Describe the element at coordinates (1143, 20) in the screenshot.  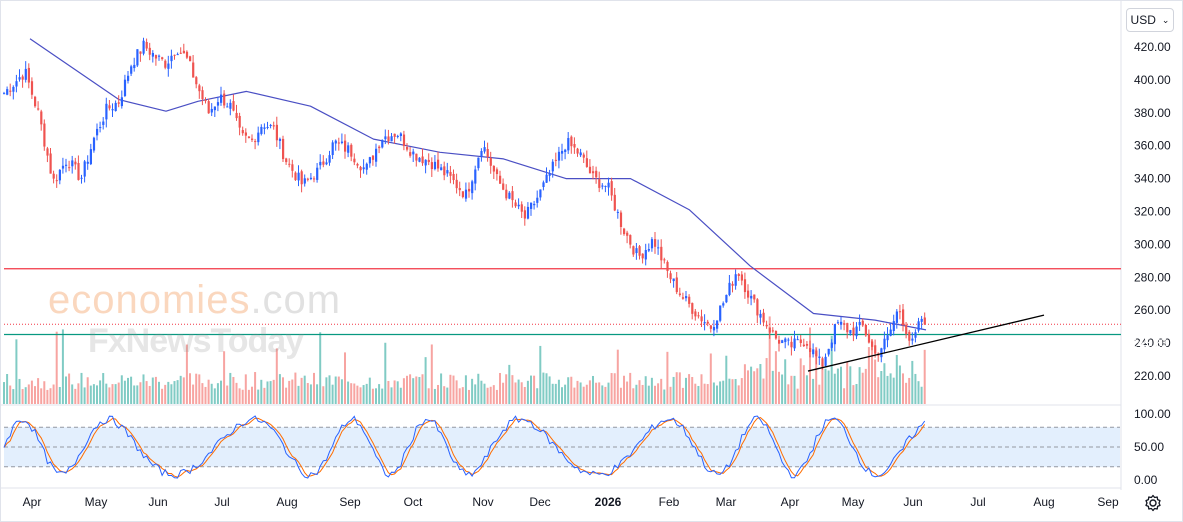
I see `currency-label: USD` at that location.